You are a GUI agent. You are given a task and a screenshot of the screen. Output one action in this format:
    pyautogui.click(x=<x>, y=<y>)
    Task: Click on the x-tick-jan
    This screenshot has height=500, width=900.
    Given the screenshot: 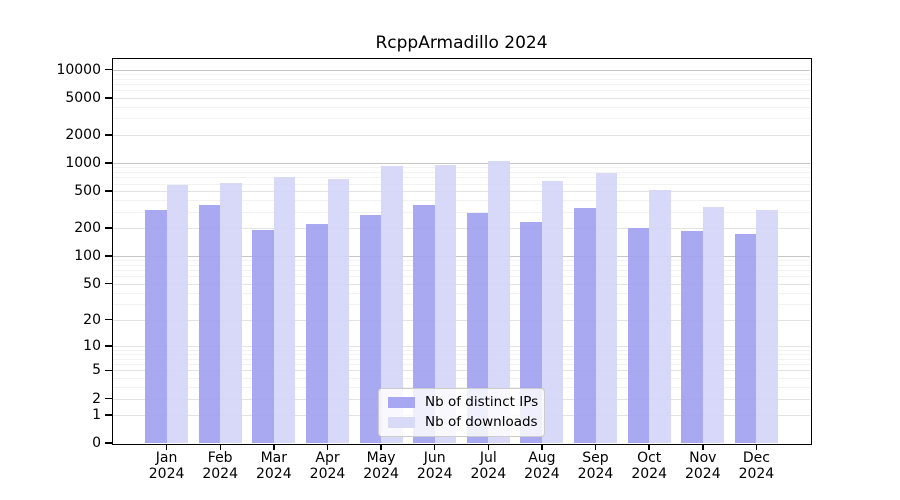 What is the action you would take?
    pyautogui.click(x=166, y=447)
    